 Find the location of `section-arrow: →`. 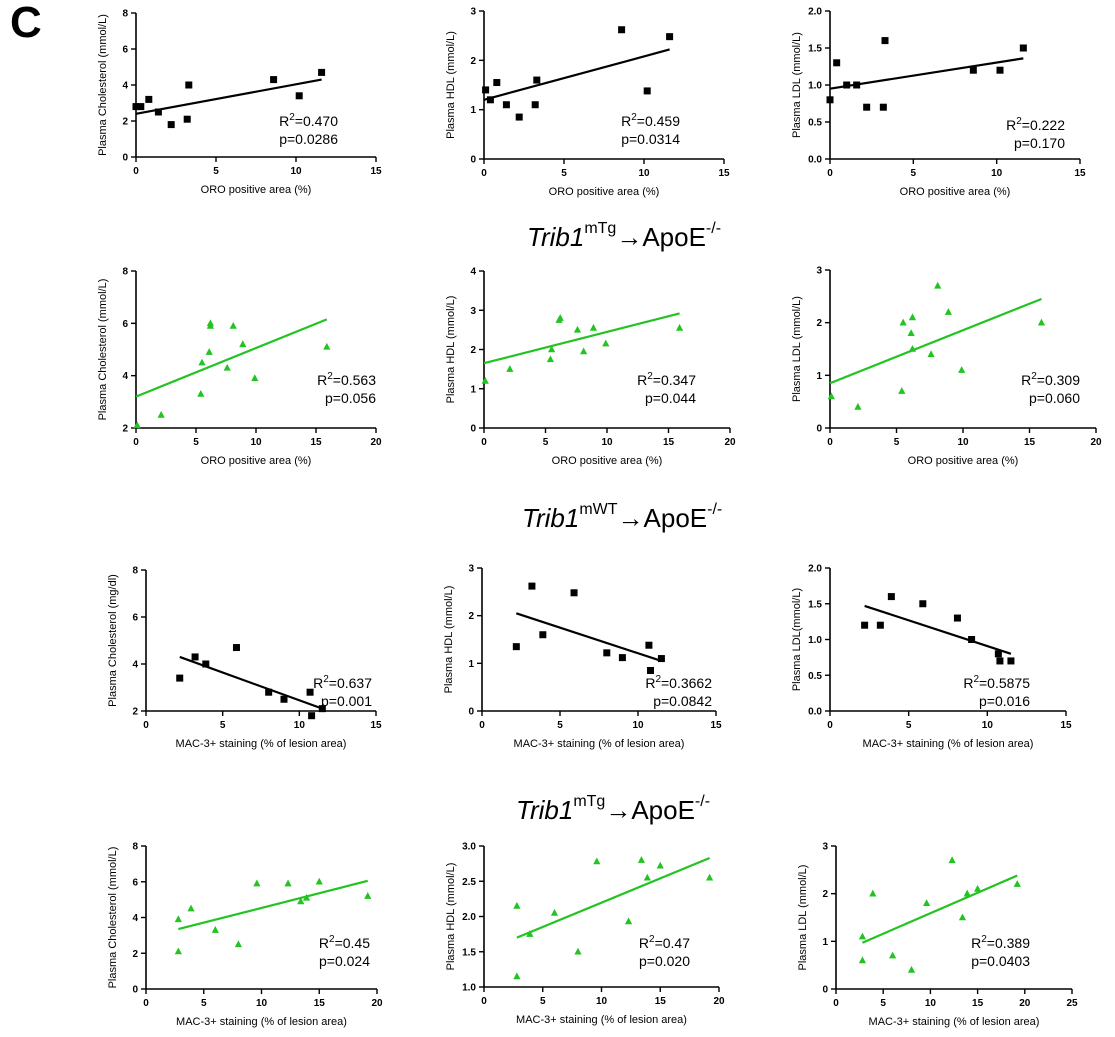

section-arrow: → is located at coordinates (630, 518).